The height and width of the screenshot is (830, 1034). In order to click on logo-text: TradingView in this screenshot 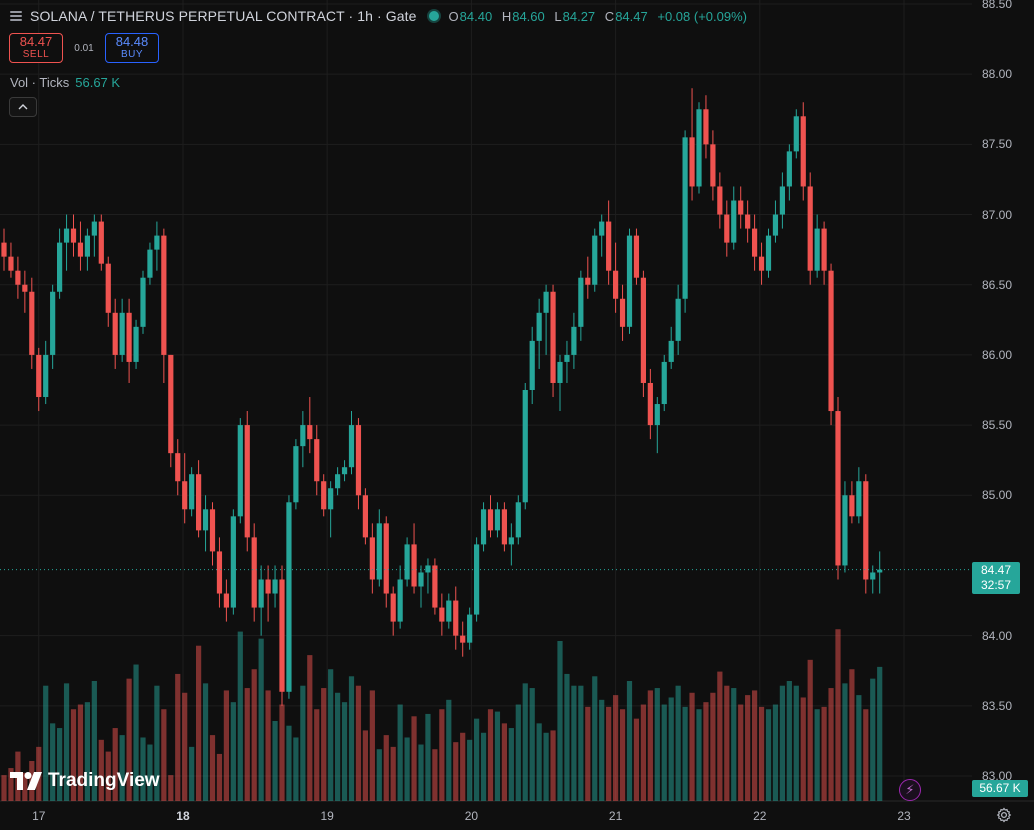, I will do `click(104, 780)`.